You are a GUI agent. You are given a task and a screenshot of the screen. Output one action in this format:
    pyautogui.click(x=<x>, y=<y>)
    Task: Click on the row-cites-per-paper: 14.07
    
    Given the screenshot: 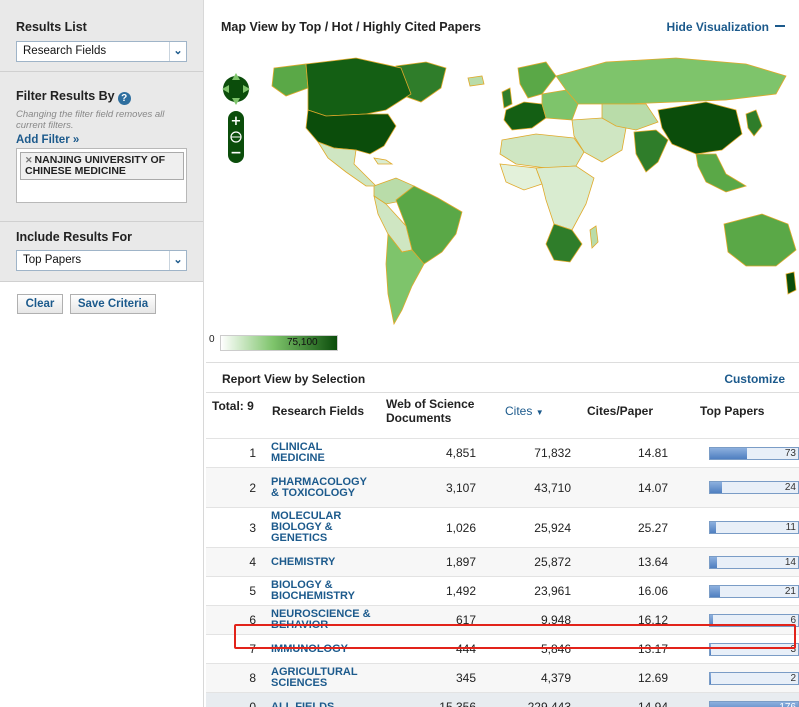 What is the action you would take?
    pyautogui.click(x=652, y=487)
    